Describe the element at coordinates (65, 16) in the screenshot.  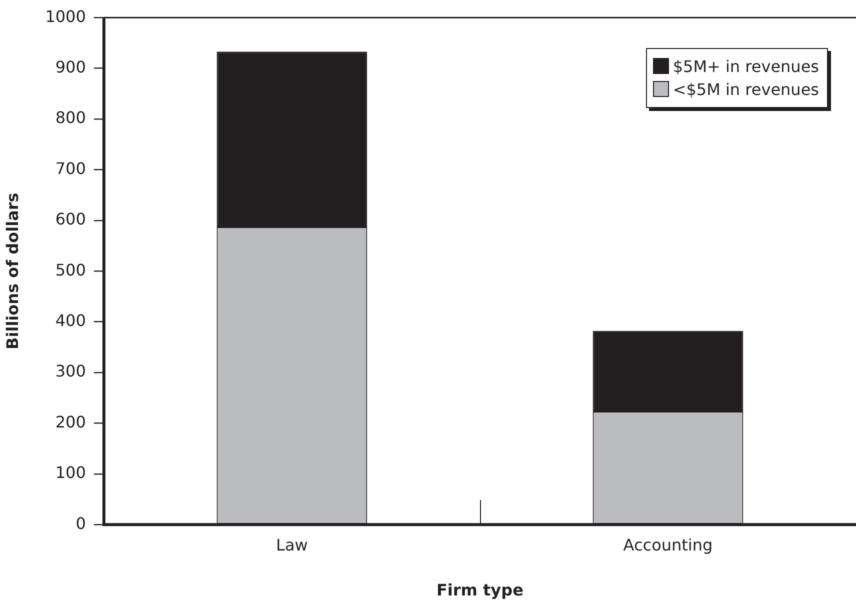
I see `y-tick-label: 1000` at that location.